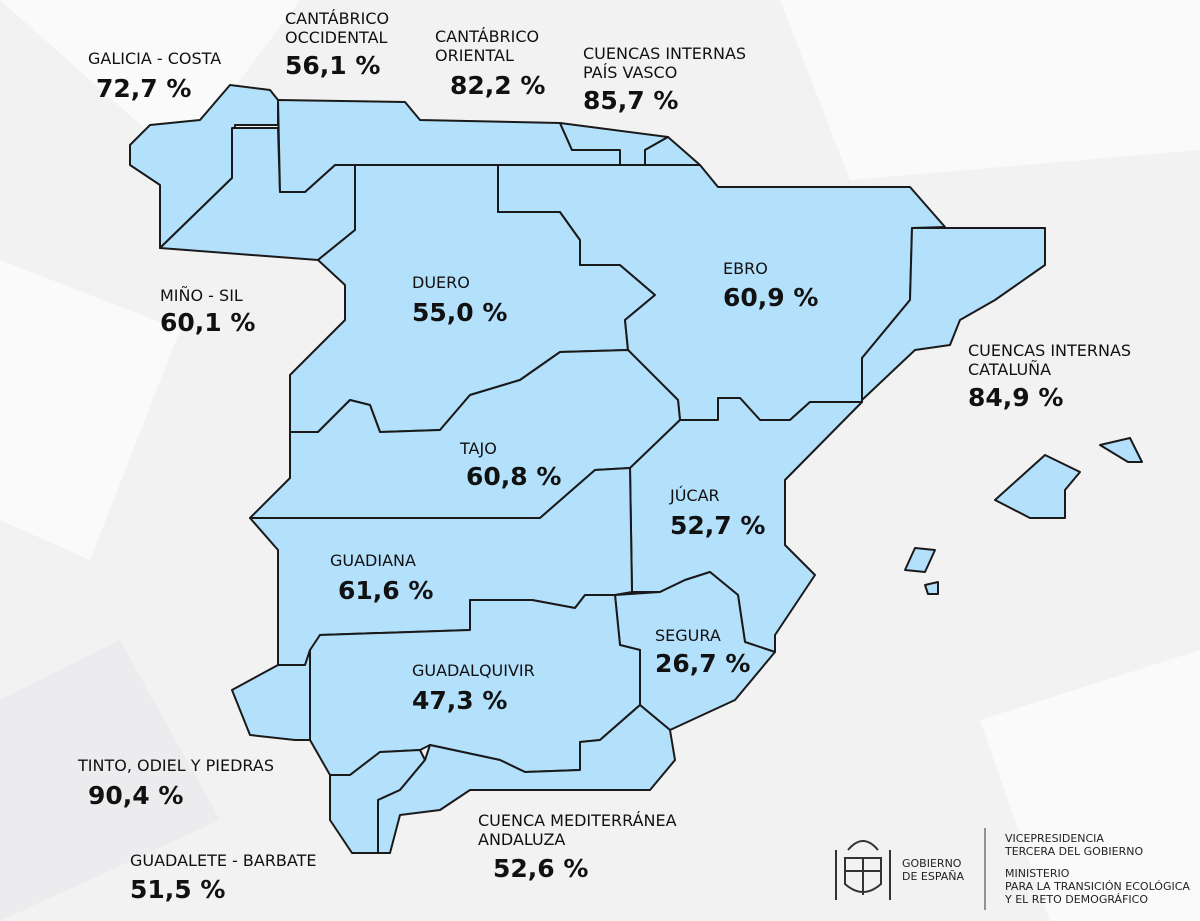  Describe the element at coordinates (1097, 886) in the screenshot. I see `ministry-line: PARA LA TRANSICIÓN ECOLÓGICA` at that location.